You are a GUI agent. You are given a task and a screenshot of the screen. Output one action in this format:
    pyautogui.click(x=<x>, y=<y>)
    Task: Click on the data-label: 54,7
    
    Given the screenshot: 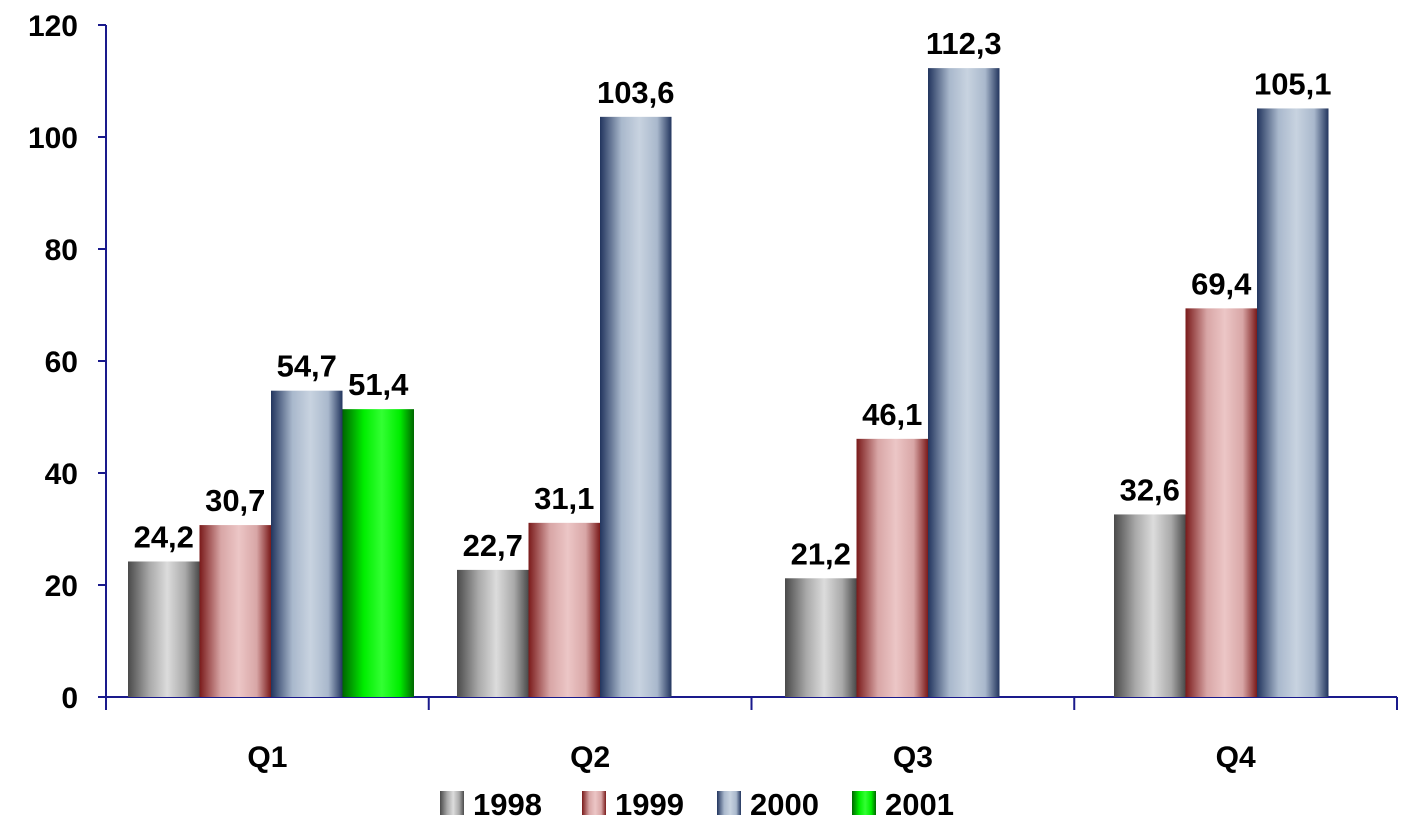 What is the action you would take?
    pyautogui.click(x=307, y=366)
    